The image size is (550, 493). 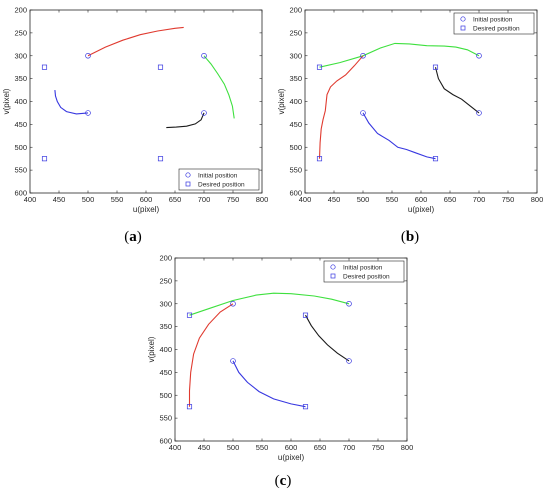 What do you see at coordinates (295, 101) in the screenshot?
I see `chart-b-ytick-label: 400` at bounding box center [295, 101].